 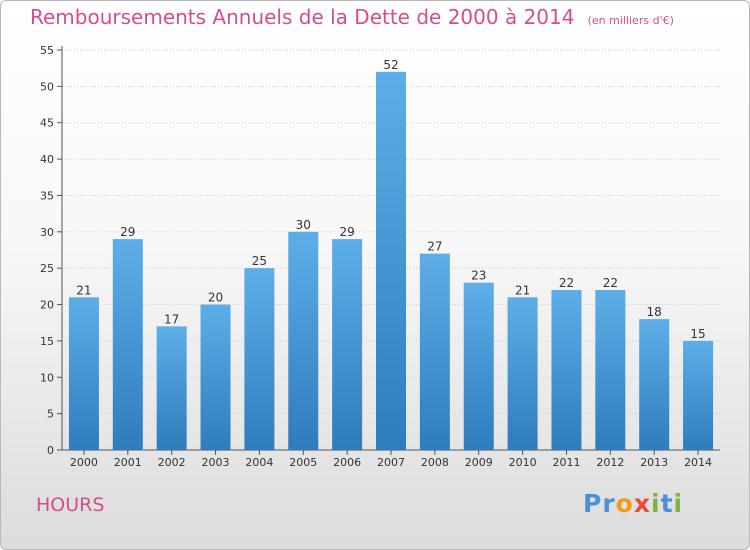 I want to click on x-tick-label: 2001, so click(x=128, y=462).